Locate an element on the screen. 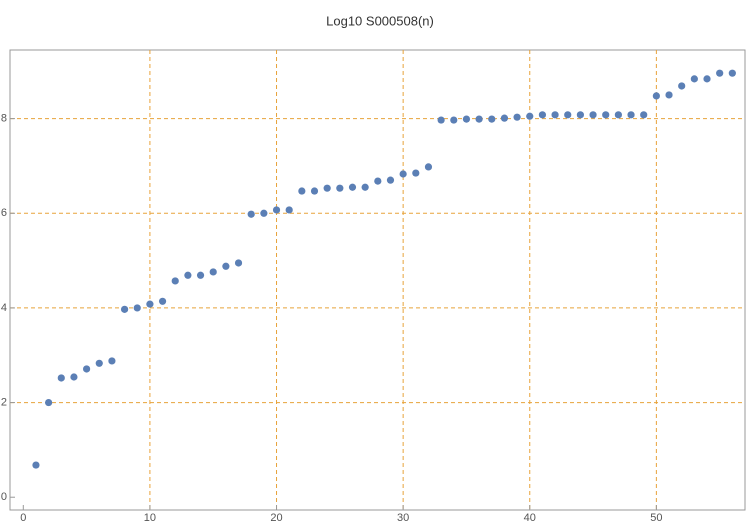 The width and height of the screenshot is (750, 525). y-tick-label: 2 is located at coordinates (4, 402).